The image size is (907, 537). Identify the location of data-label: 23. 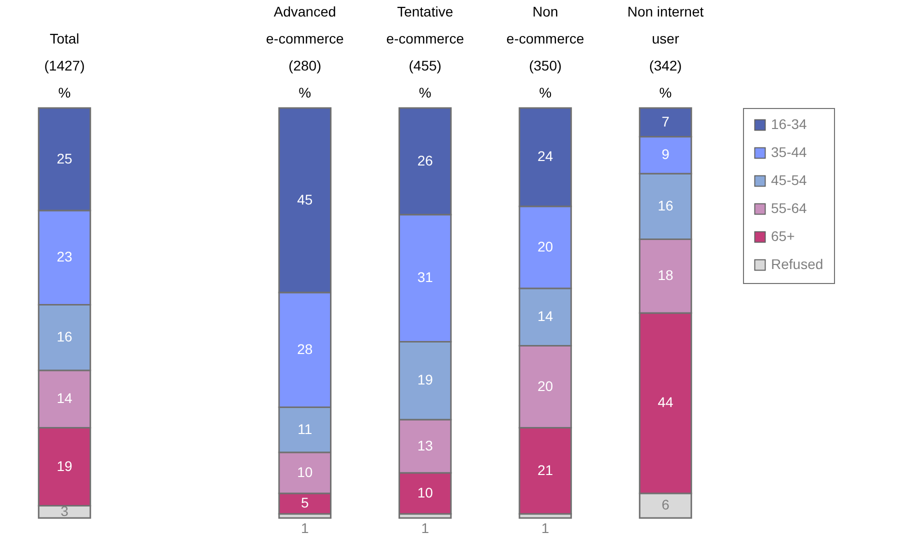
(64, 256).